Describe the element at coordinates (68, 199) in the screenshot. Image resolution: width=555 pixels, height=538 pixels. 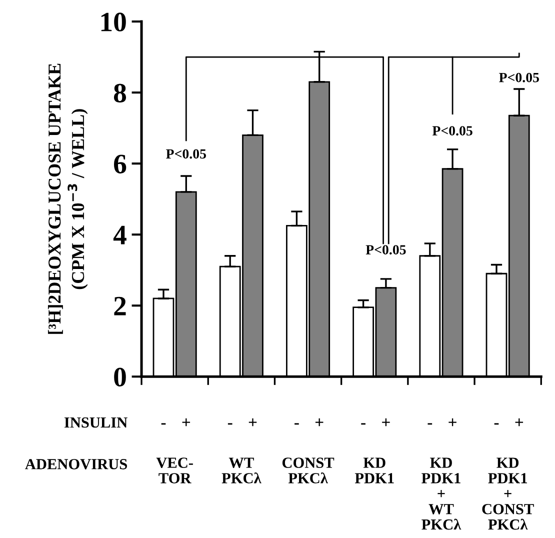
I see `y-axis-title: [³H]2DEOXYGLUCOSE UPTAKE (CPM X 10$^{−3}$ / WELL)` at that location.